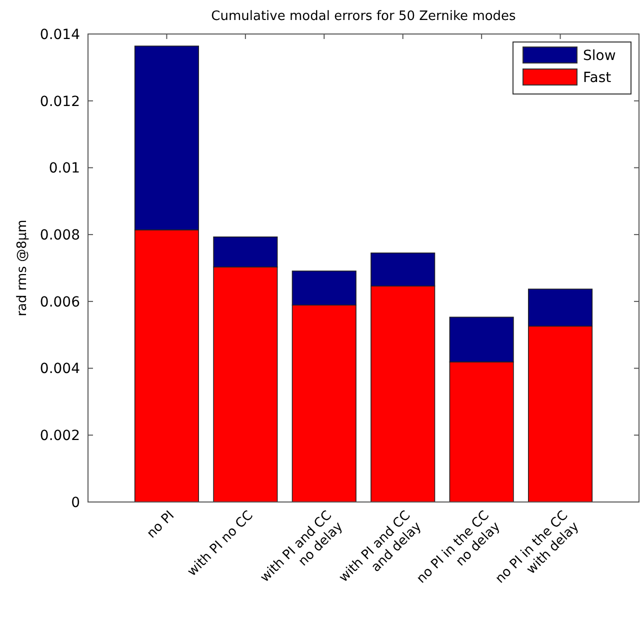  What do you see at coordinates (161, 525) in the screenshot?
I see `x-tick-label: no PI` at bounding box center [161, 525].